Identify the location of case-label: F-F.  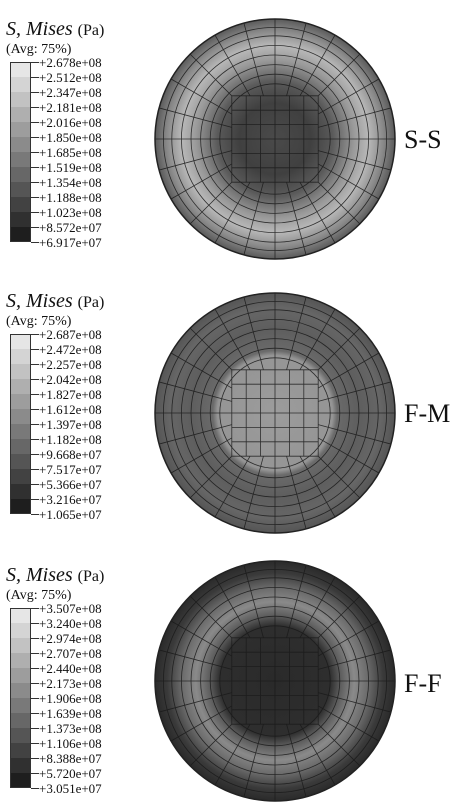
(423, 683).